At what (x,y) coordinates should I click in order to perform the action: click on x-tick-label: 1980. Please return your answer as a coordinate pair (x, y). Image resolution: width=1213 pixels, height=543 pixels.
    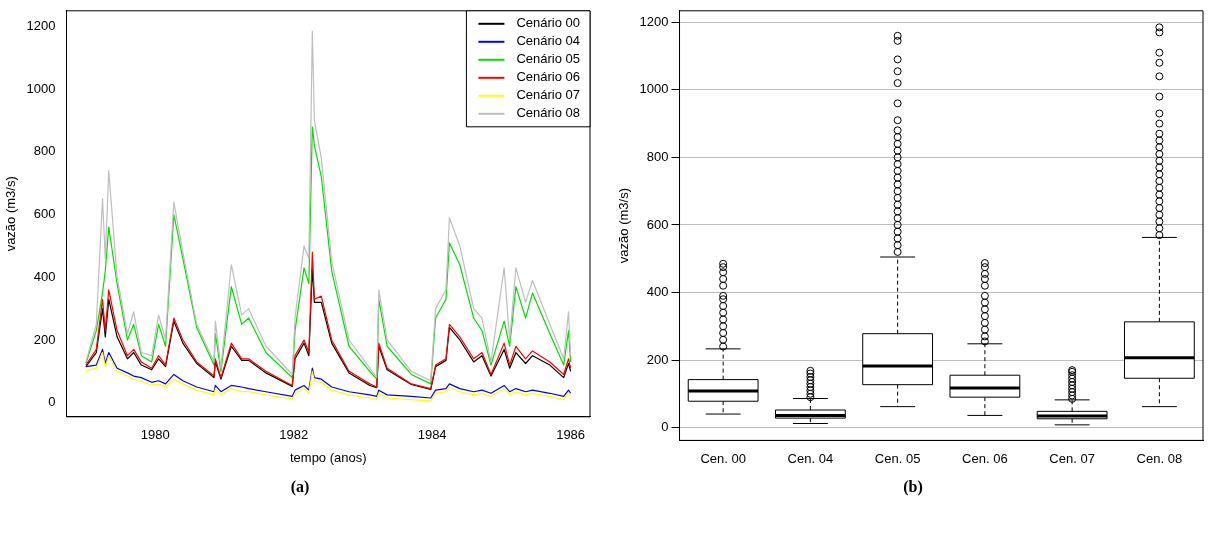
    Looking at the image, I should click on (155, 435).